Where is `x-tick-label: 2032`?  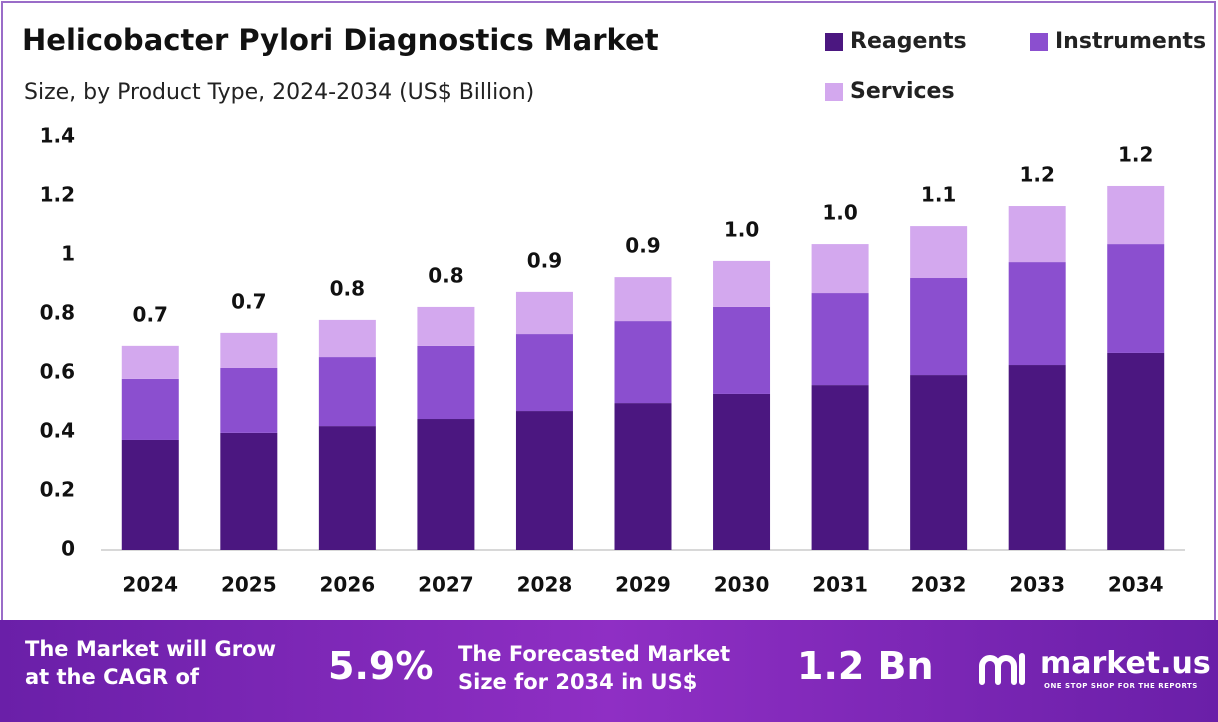
x-tick-label: 2032 is located at coordinates (939, 585).